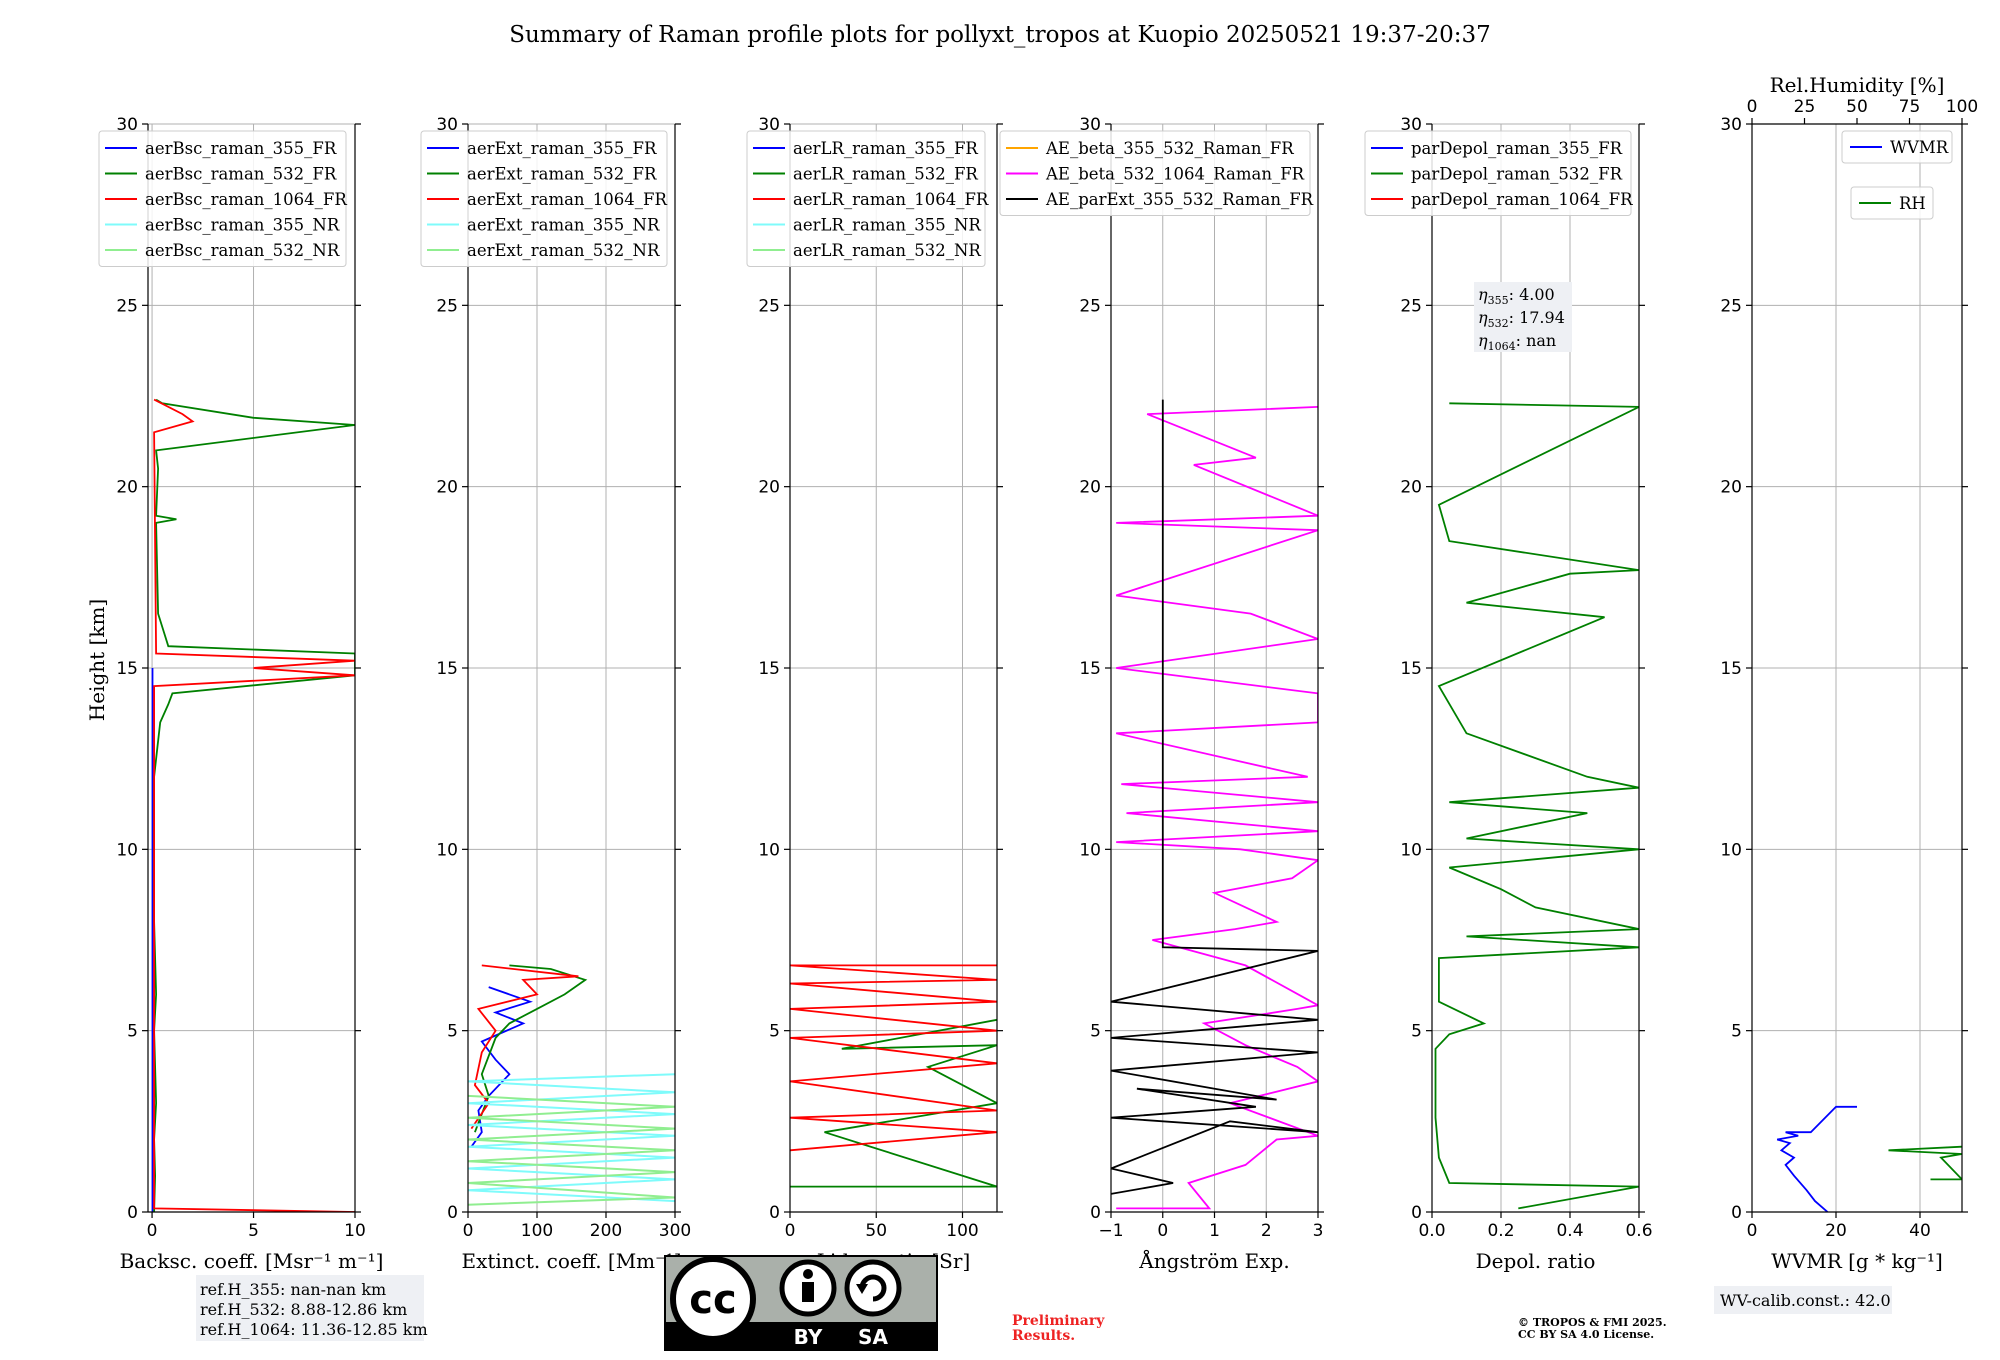 Image resolution: width=2000 pixels, height=1360 pixels. Describe the element at coordinates (1169, 148) in the screenshot. I see `legend-label: AE_beta_355_532_Raman_FR` at that location.